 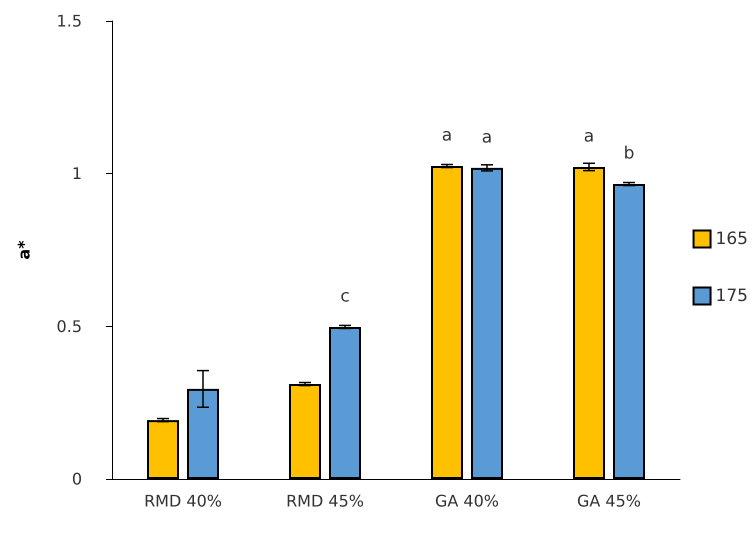 What do you see at coordinates (345, 296) in the screenshot?
I see `data-label: c` at bounding box center [345, 296].